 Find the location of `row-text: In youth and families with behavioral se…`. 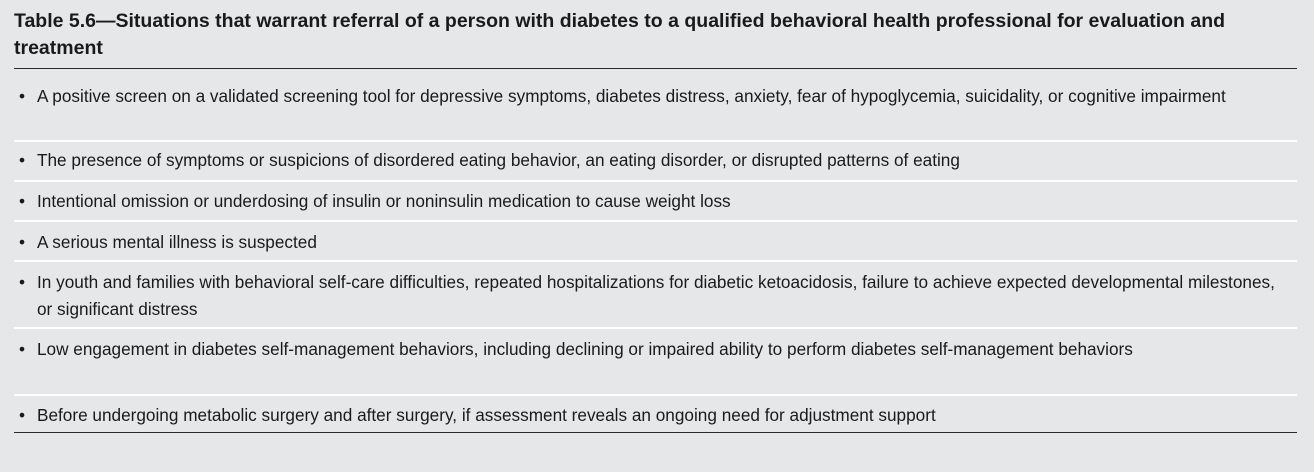

row-text: In youth and families with behavioral se… is located at coordinates (656, 295).